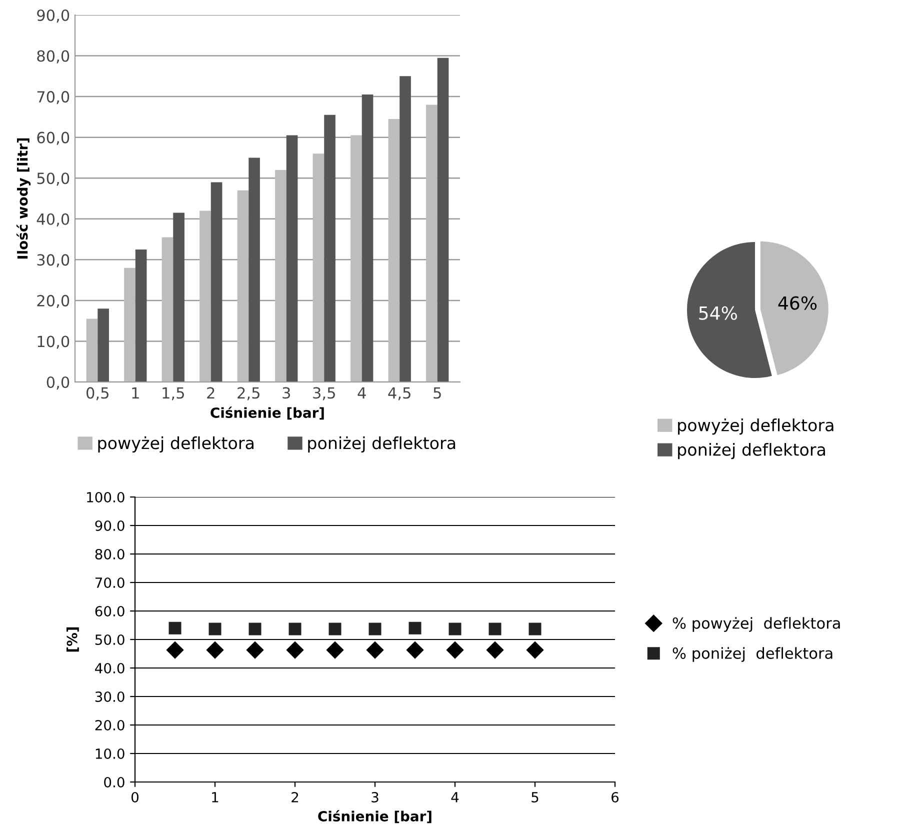 The height and width of the screenshot is (832, 924). I want to click on y-tick-label: 60.0, so click(109, 611).